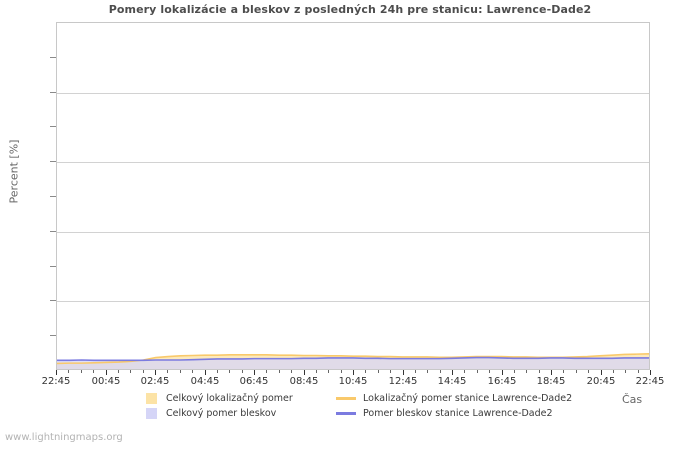  Describe the element at coordinates (304, 381) in the screenshot. I see `x-tick-label: 08:45` at that location.